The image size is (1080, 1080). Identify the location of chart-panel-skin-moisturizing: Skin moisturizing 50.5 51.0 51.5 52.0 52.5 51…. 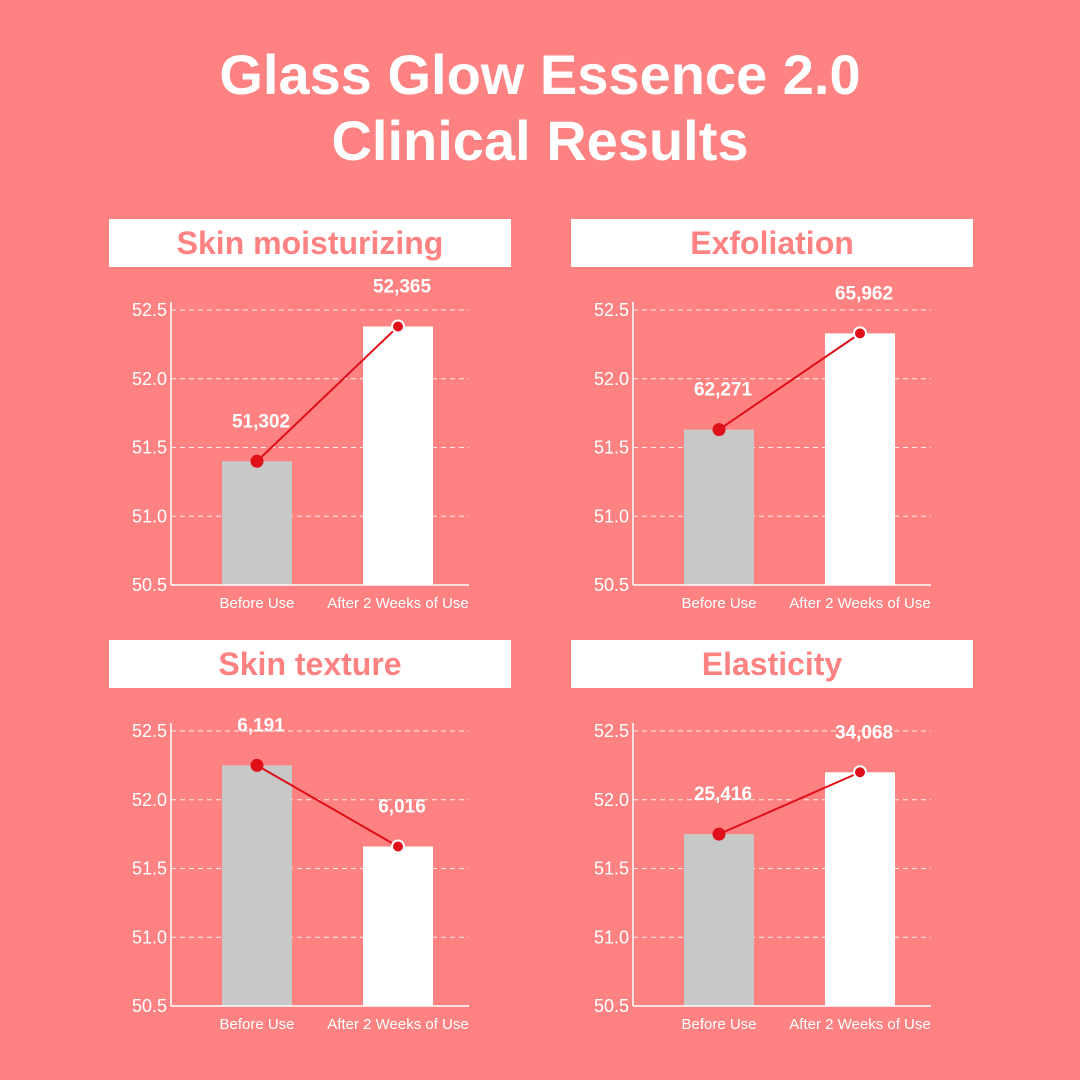
(310, 419).